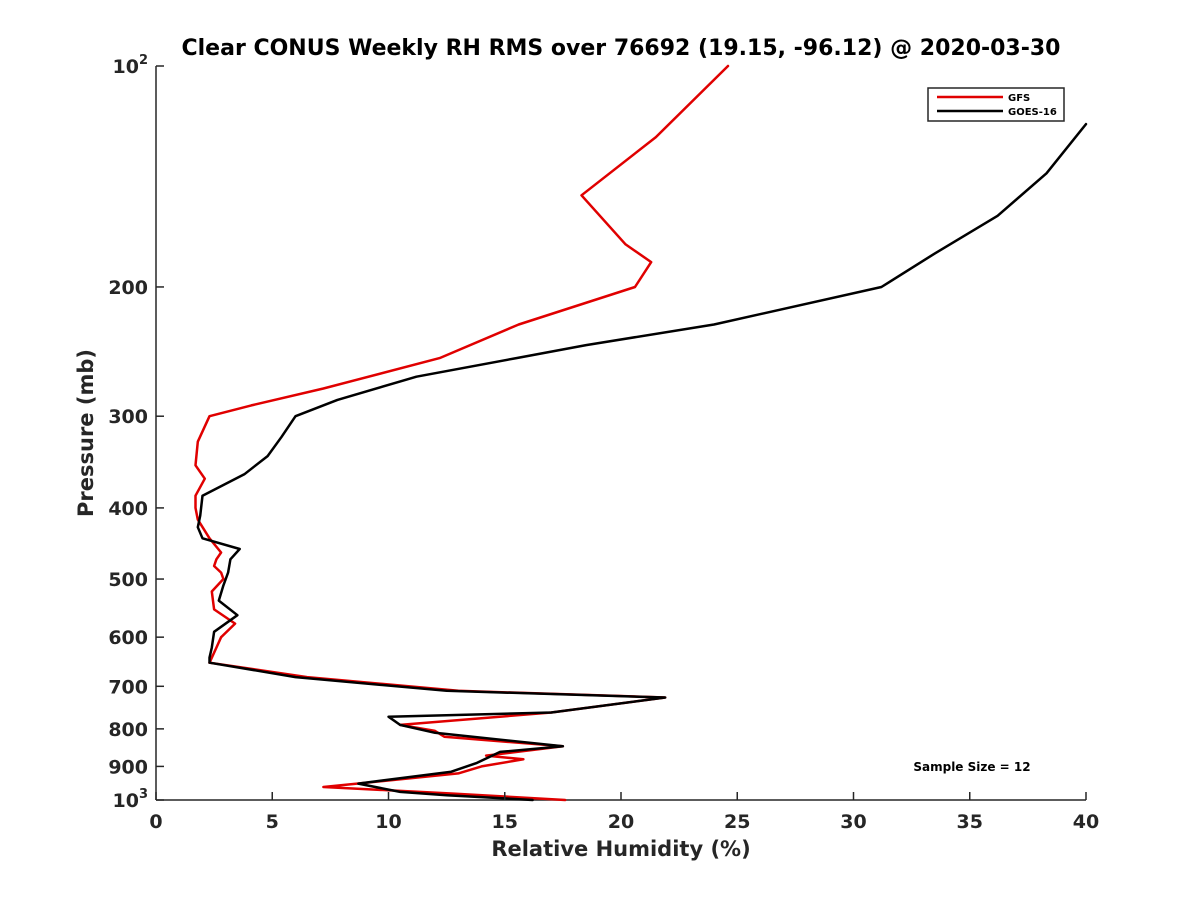 The height and width of the screenshot is (900, 1200). I want to click on legend-box, so click(996, 104).